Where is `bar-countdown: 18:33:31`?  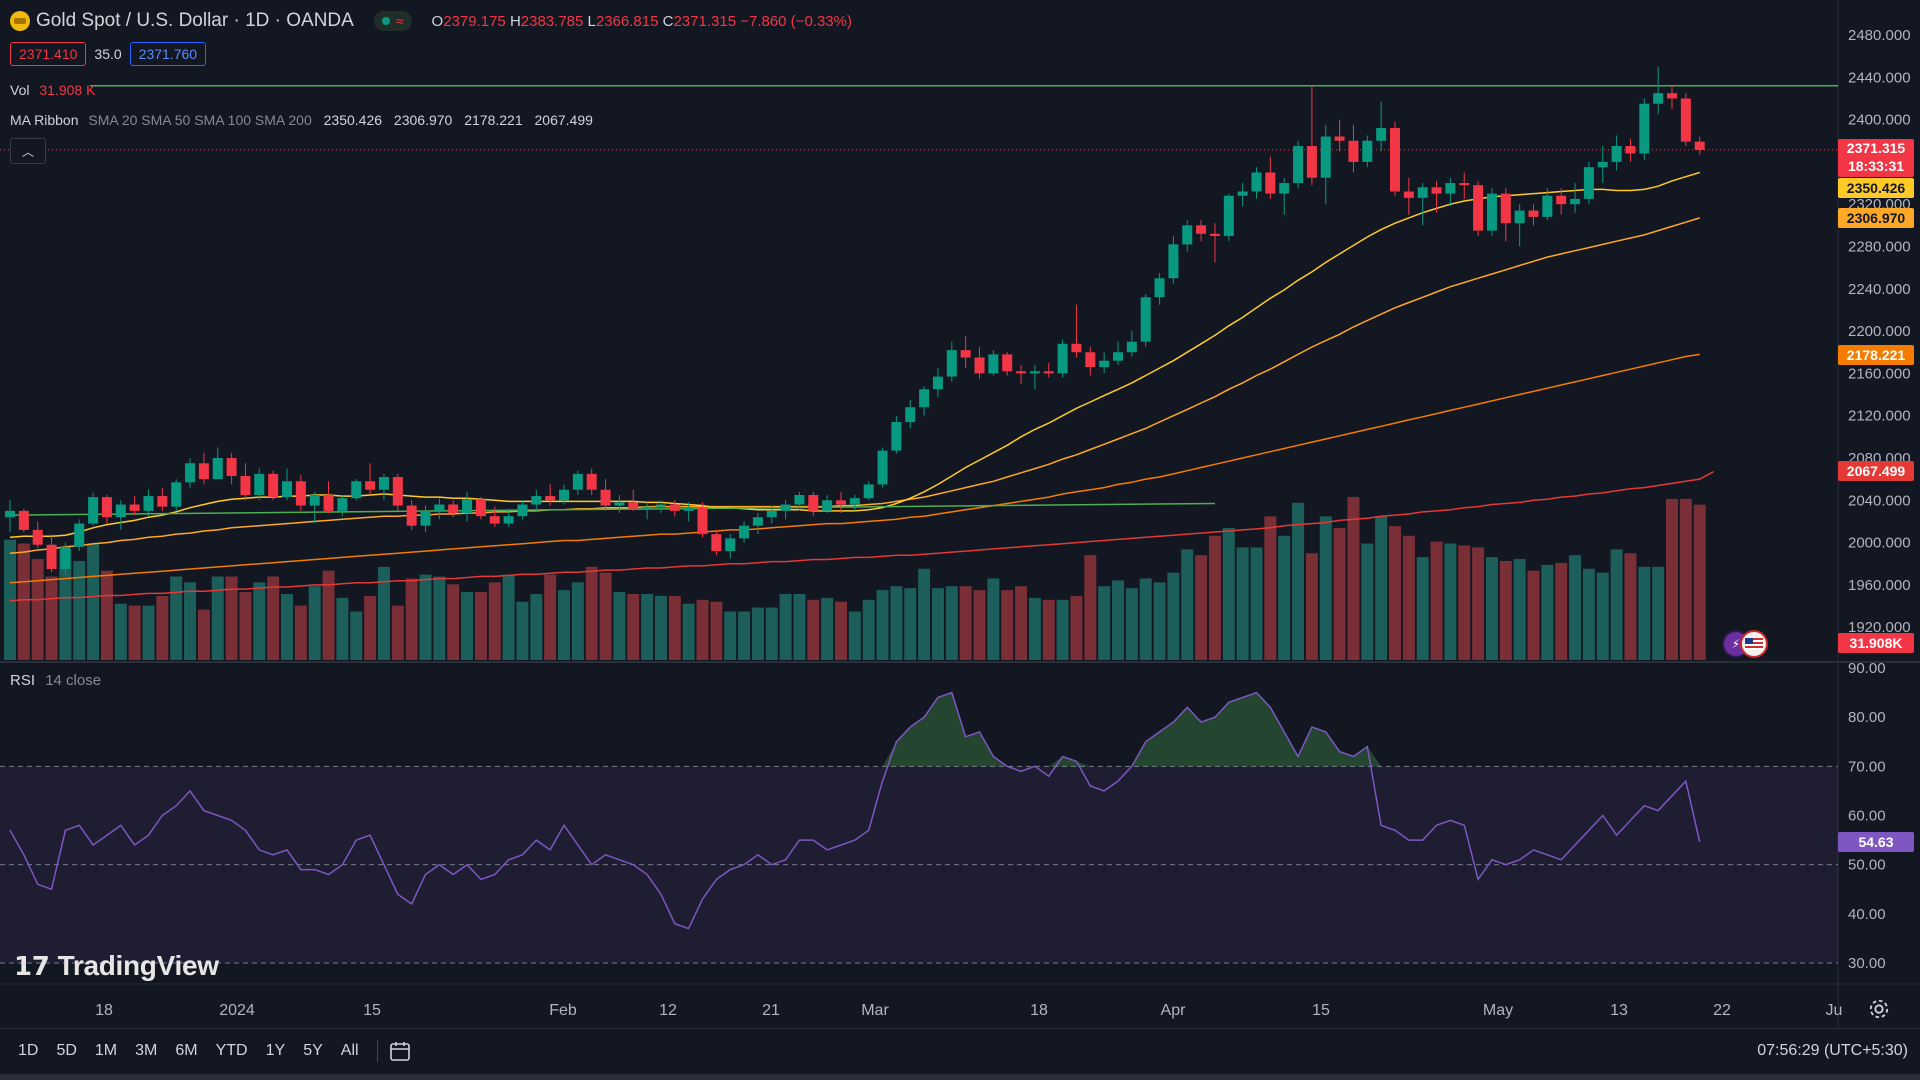 bar-countdown: 18:33:31 is located at coordinates (1876, 166).